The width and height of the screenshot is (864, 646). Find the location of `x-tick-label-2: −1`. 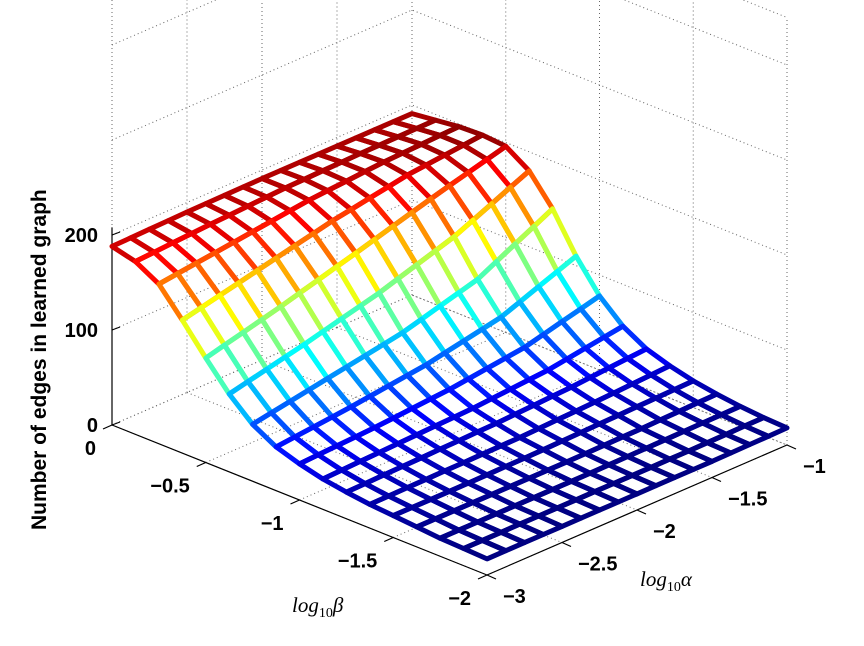

x-tick-label-2: −1 is located at coordinates (272, 524).